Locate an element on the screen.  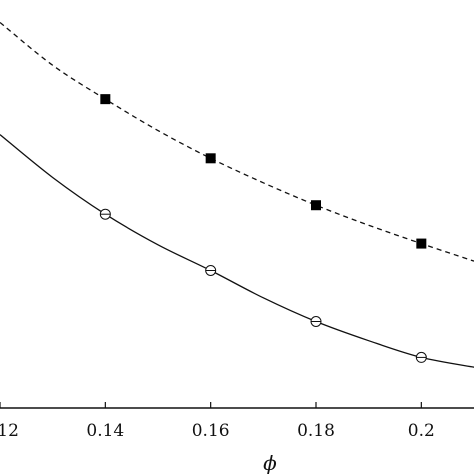
x-tick-label: 0.12 is located at coordinates (9, 431).